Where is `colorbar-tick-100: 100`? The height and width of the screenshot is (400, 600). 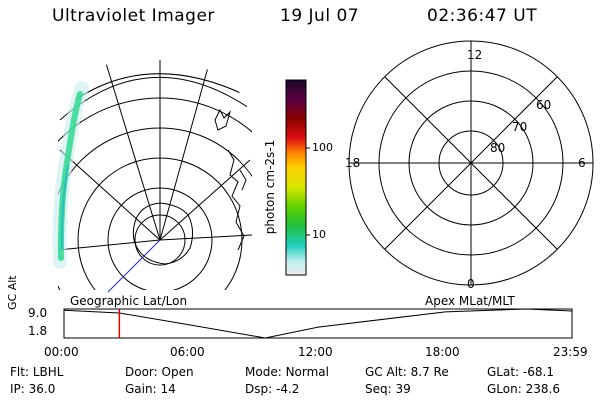
colorbar-tick-100: 100 is located at coordinates (322, 147).